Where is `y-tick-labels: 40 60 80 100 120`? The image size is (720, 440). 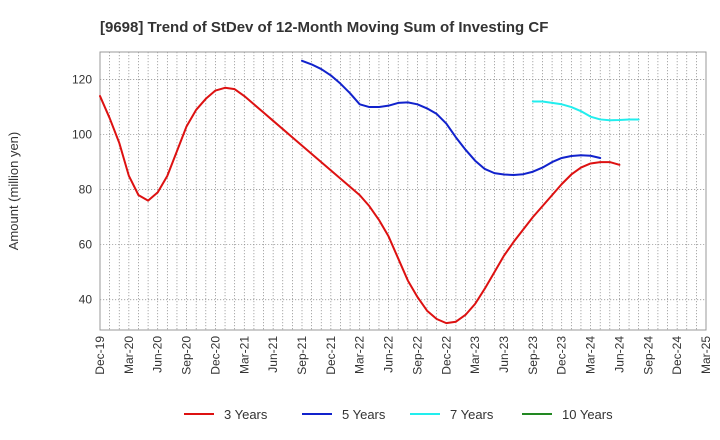 y-tick-labels: 40 60 80 100 120 is located at coordinates (82, 190).